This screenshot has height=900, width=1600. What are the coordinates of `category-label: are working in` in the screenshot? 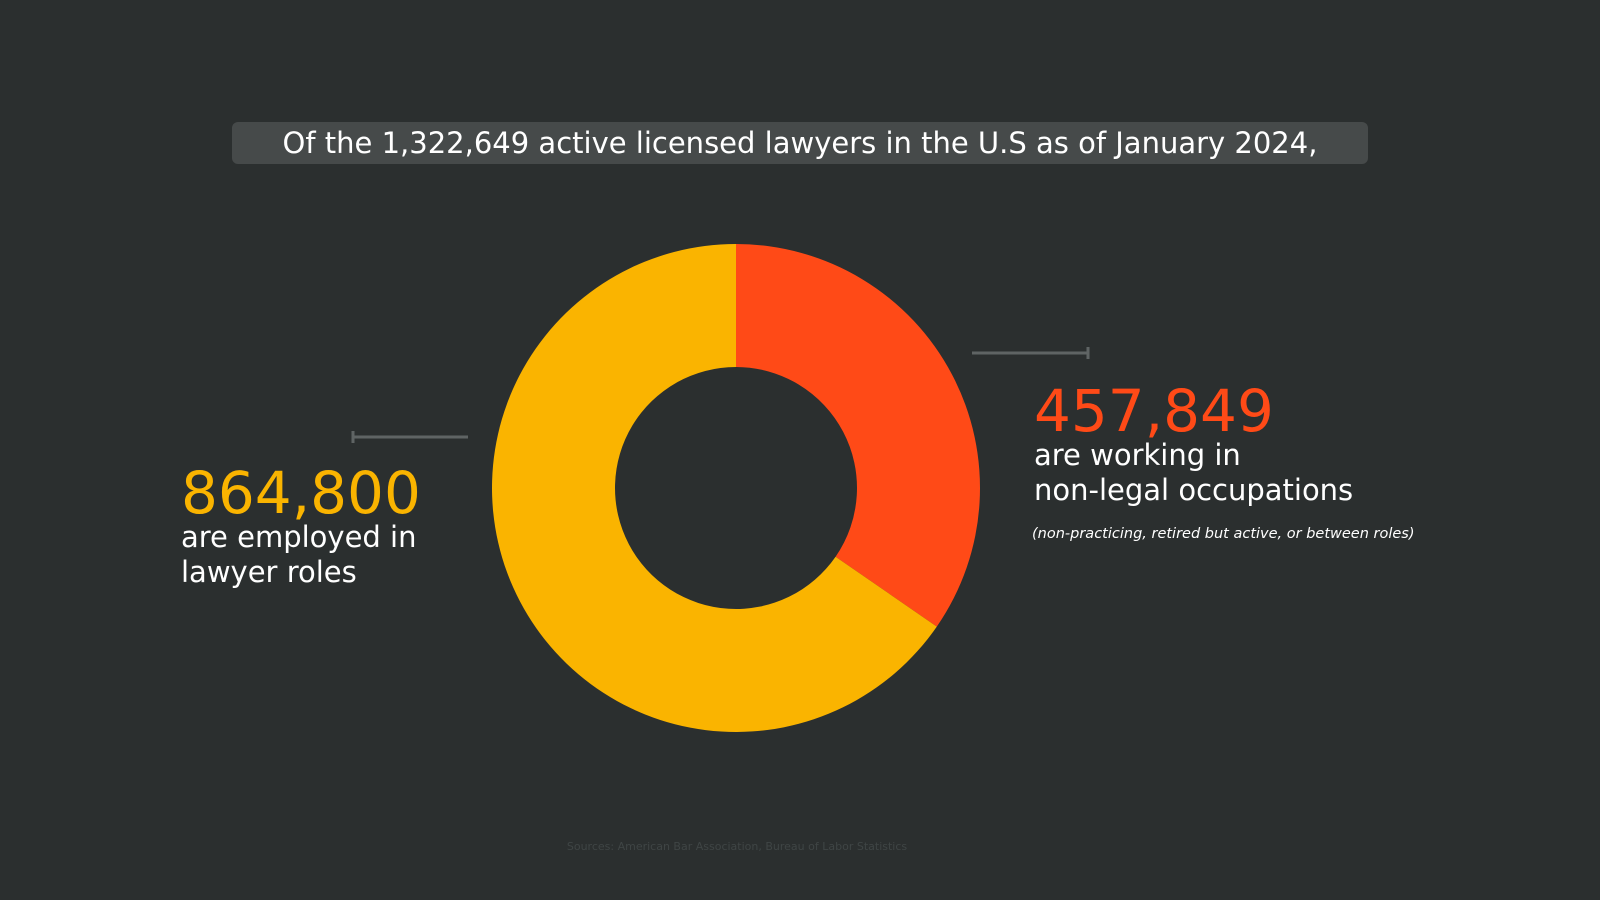 It's located at (1137, 455).